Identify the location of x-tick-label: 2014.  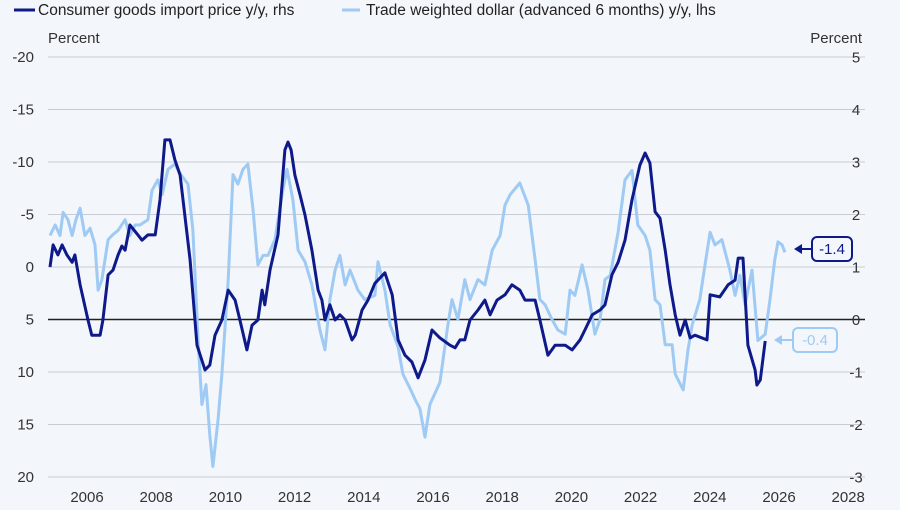
(363, 497).